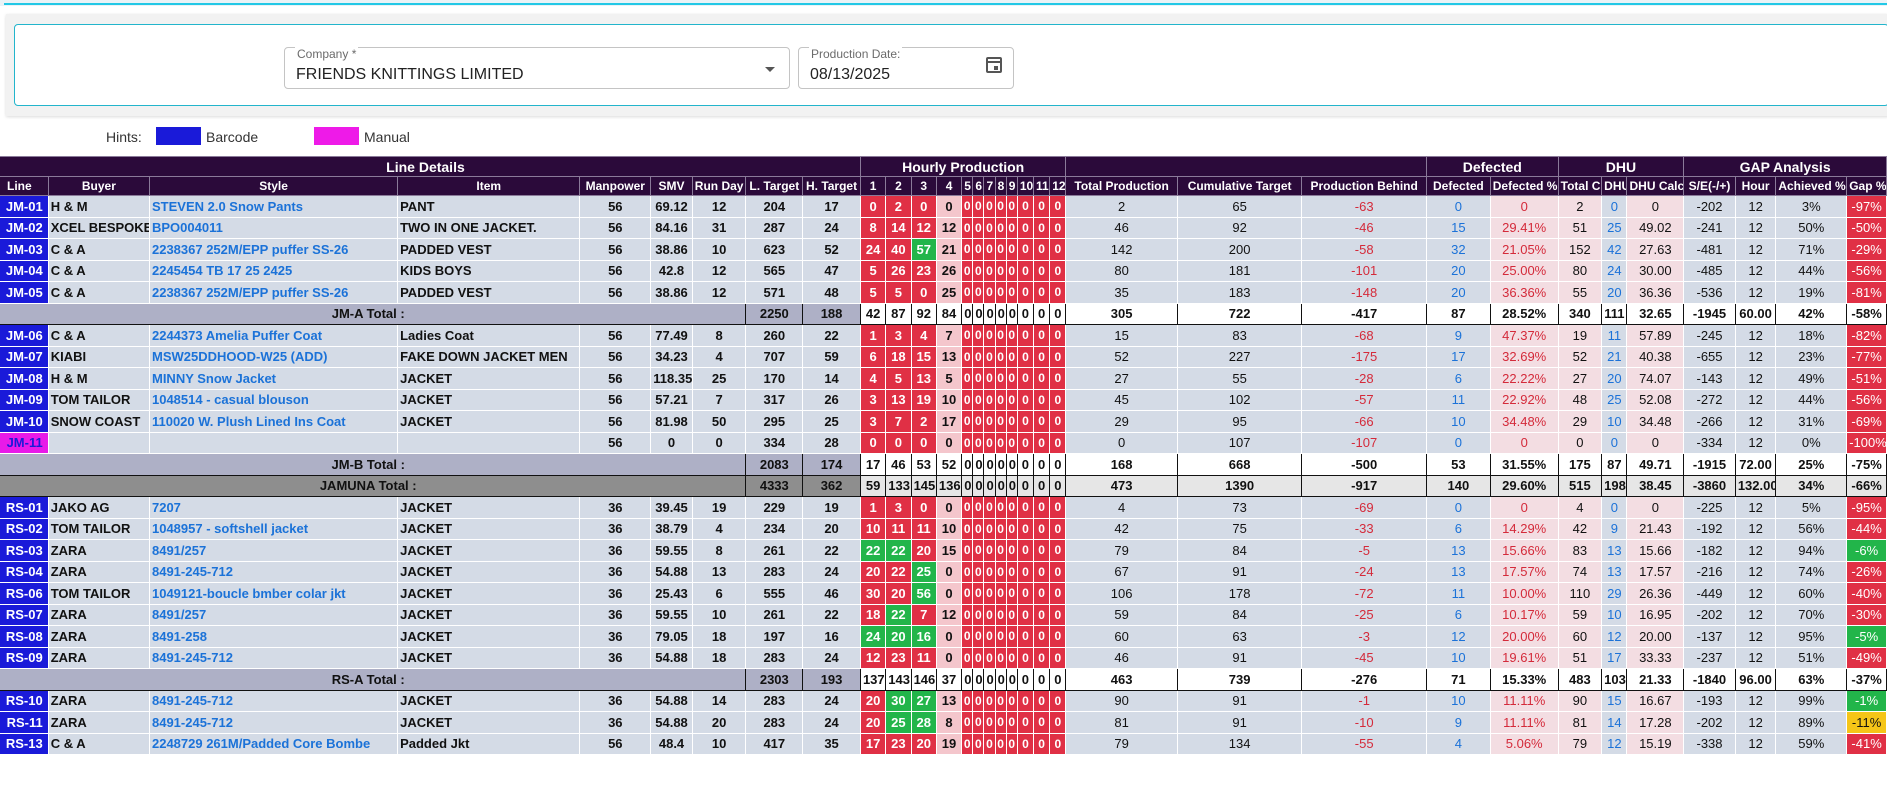  Describe the element at coordinates (273, 356) in the screenshot. I see `style-link: MSW25DDHOOD-W25 (ADD)` at that location.